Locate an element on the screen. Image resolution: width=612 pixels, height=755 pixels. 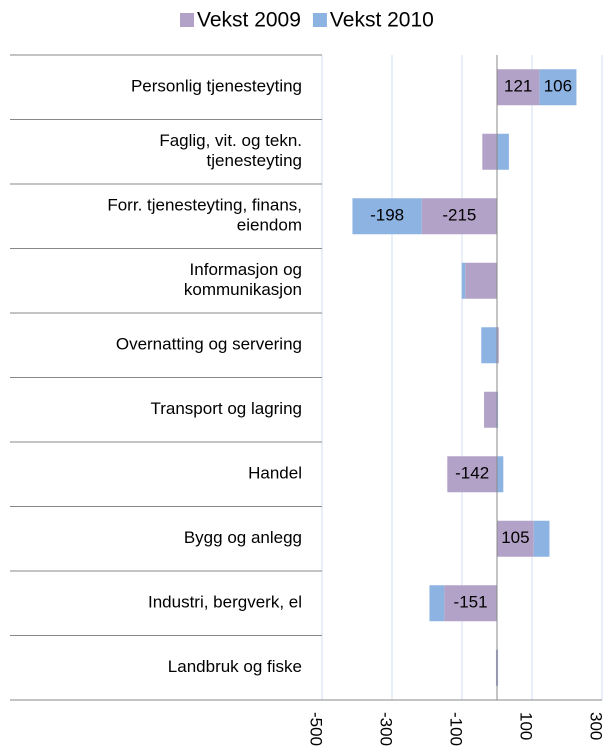
x-tick-label: -500 is located at coordinates (316, 729).